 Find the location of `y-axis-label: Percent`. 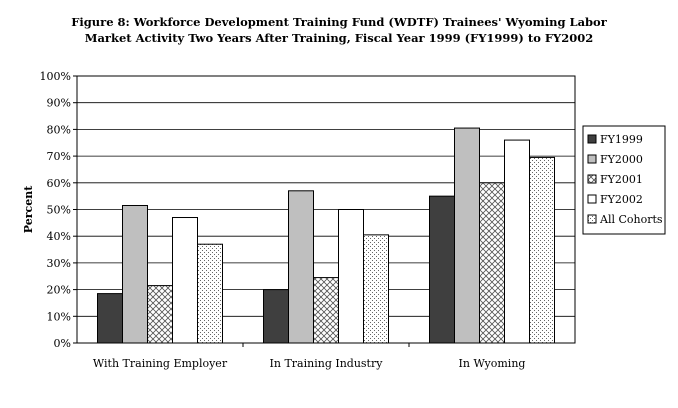

y-axis-label: Percent is located at coordinates (28, 209).